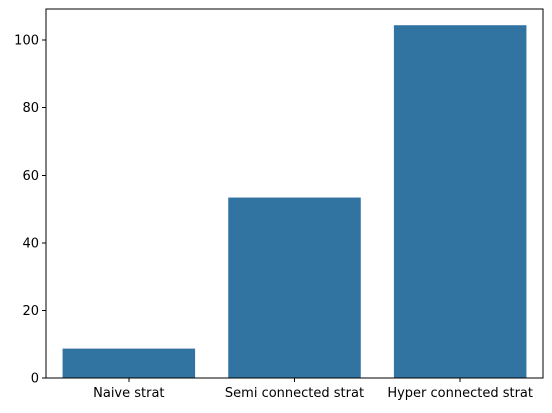 The width and height of the screenshot is (552, 413). I want to click on y-tick-label: 20, so click(30, 311).